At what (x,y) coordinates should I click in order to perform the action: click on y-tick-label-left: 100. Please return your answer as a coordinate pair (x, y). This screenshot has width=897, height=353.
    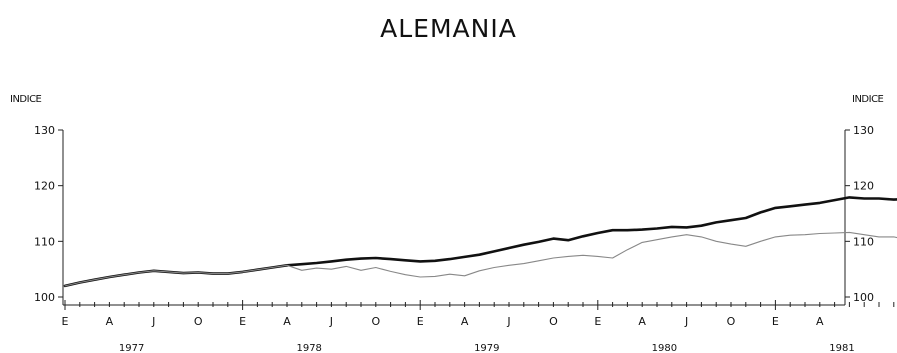
    Looking at the image, I should click on (44, 297).